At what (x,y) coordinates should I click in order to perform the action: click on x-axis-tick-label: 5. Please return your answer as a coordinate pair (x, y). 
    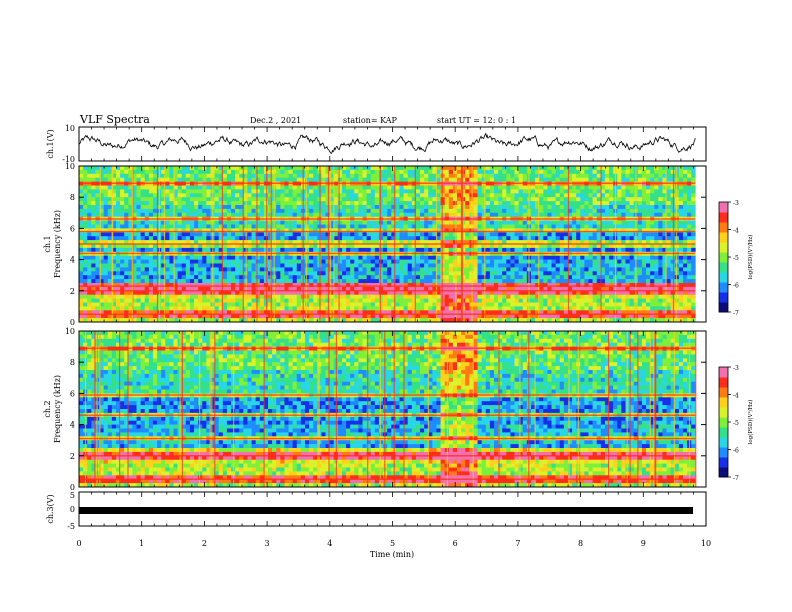
    Looking at the image, I should click on (392, 543).